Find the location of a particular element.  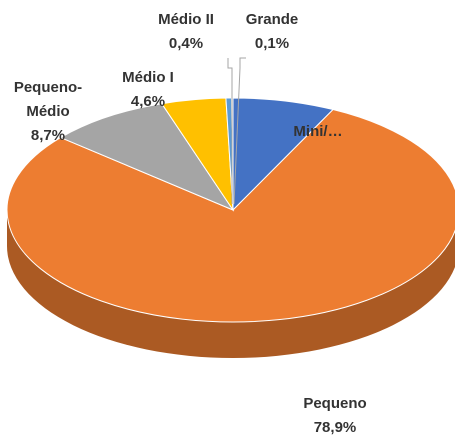

value-label: 8,7% is located at coordinates (48, 135).